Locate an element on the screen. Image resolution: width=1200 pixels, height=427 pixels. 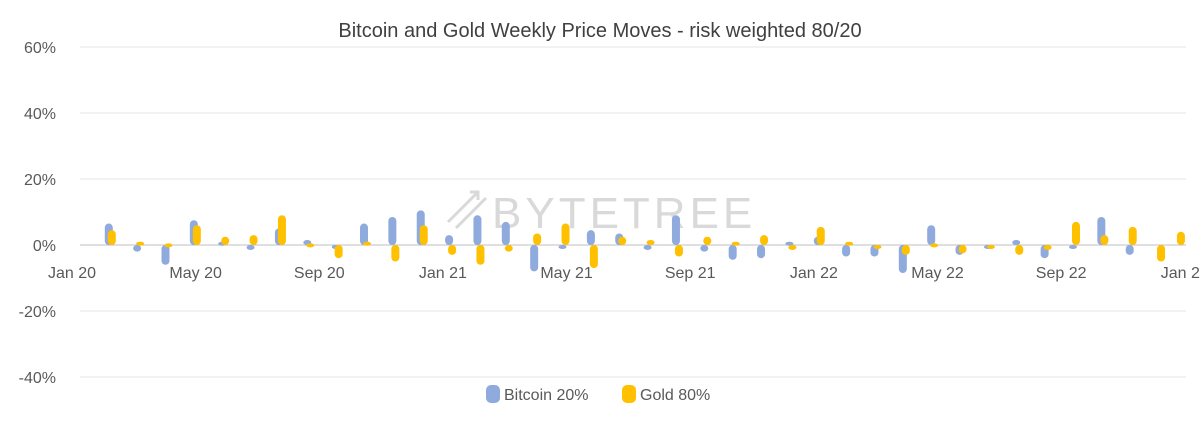
y-tick-label: -40% is located at coordinates (37, 378).